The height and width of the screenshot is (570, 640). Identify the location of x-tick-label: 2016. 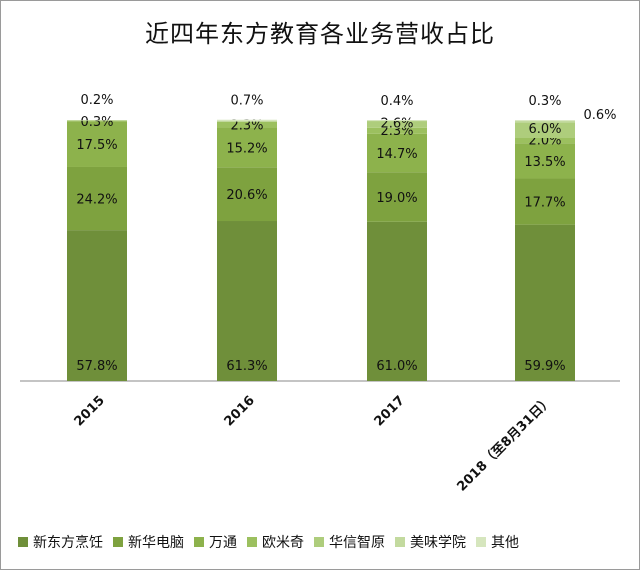
(240, 411).